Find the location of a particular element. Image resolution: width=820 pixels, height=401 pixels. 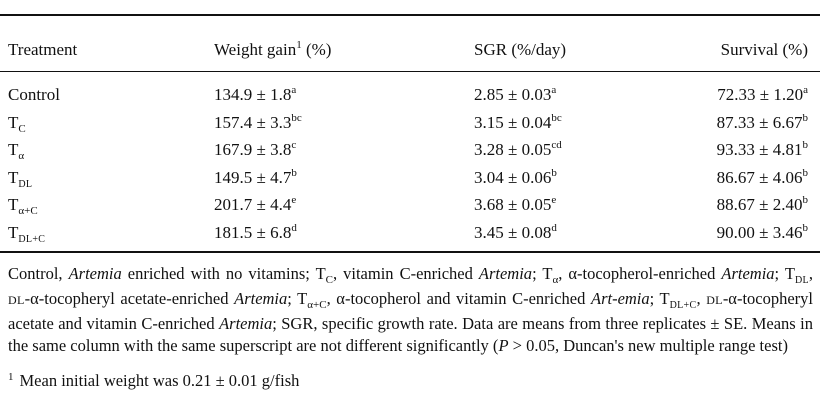

treatment-cell: Tα+C is located at coordinates (23, 206).